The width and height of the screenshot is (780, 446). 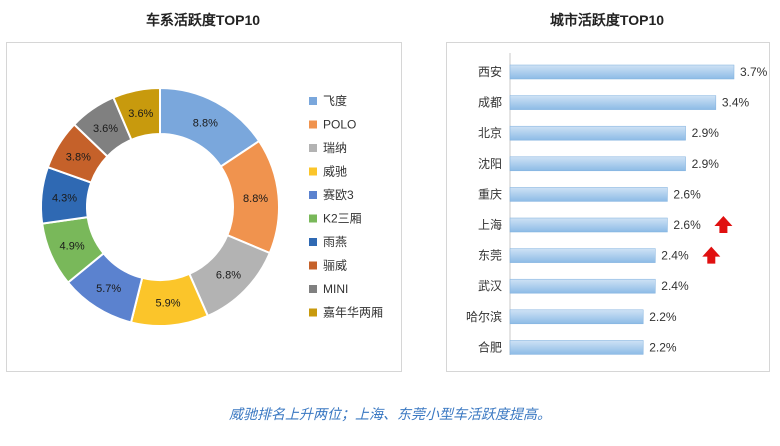 What do you see at coordinates (490, 194) in the screenshot?
I see `category-label: 重庆` at bounding box center [490, 194].